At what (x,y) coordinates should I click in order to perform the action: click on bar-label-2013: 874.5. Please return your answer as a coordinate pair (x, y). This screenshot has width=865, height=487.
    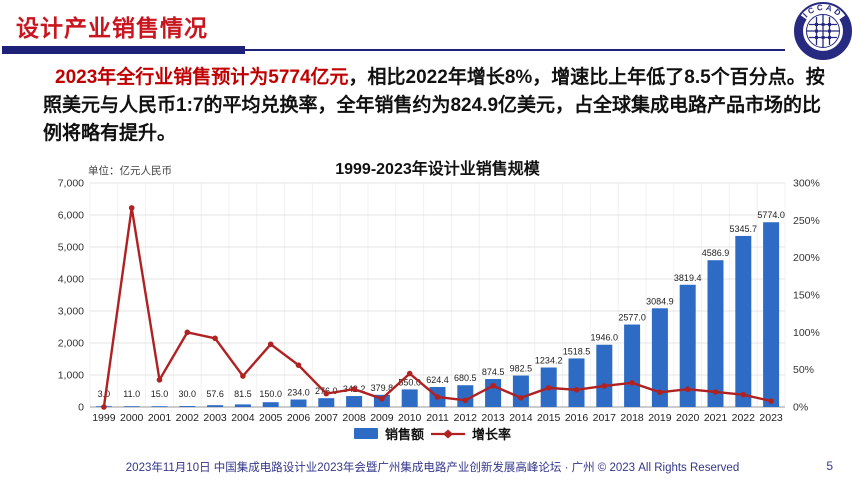
    Looking at the image, I should click on (493, 372).